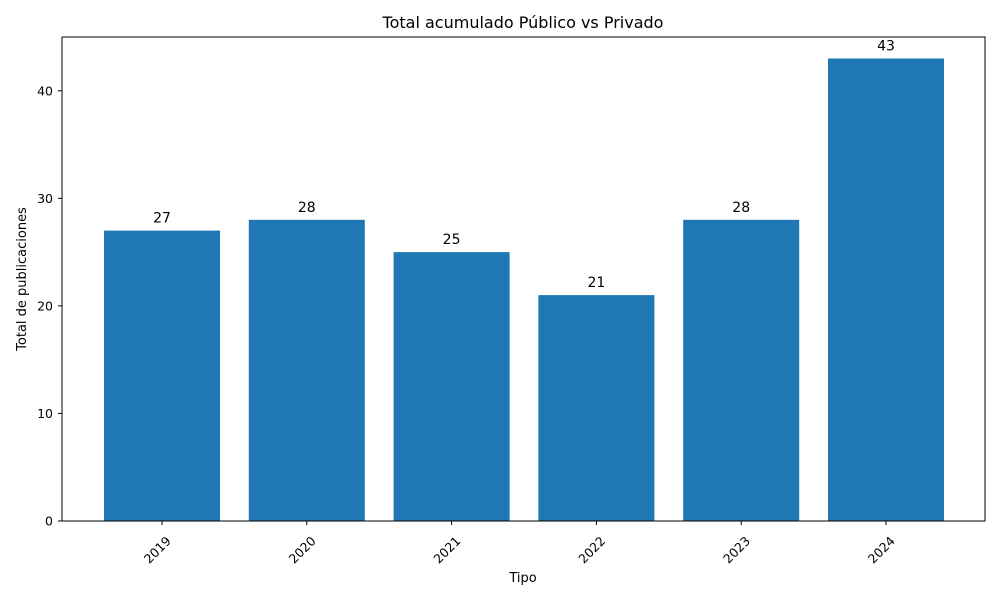 This screenshot has width=1000, height=605. Describe the element at coordinates (302, 549) in the screenshot. I see `x-tick-label: 2020` at that location.